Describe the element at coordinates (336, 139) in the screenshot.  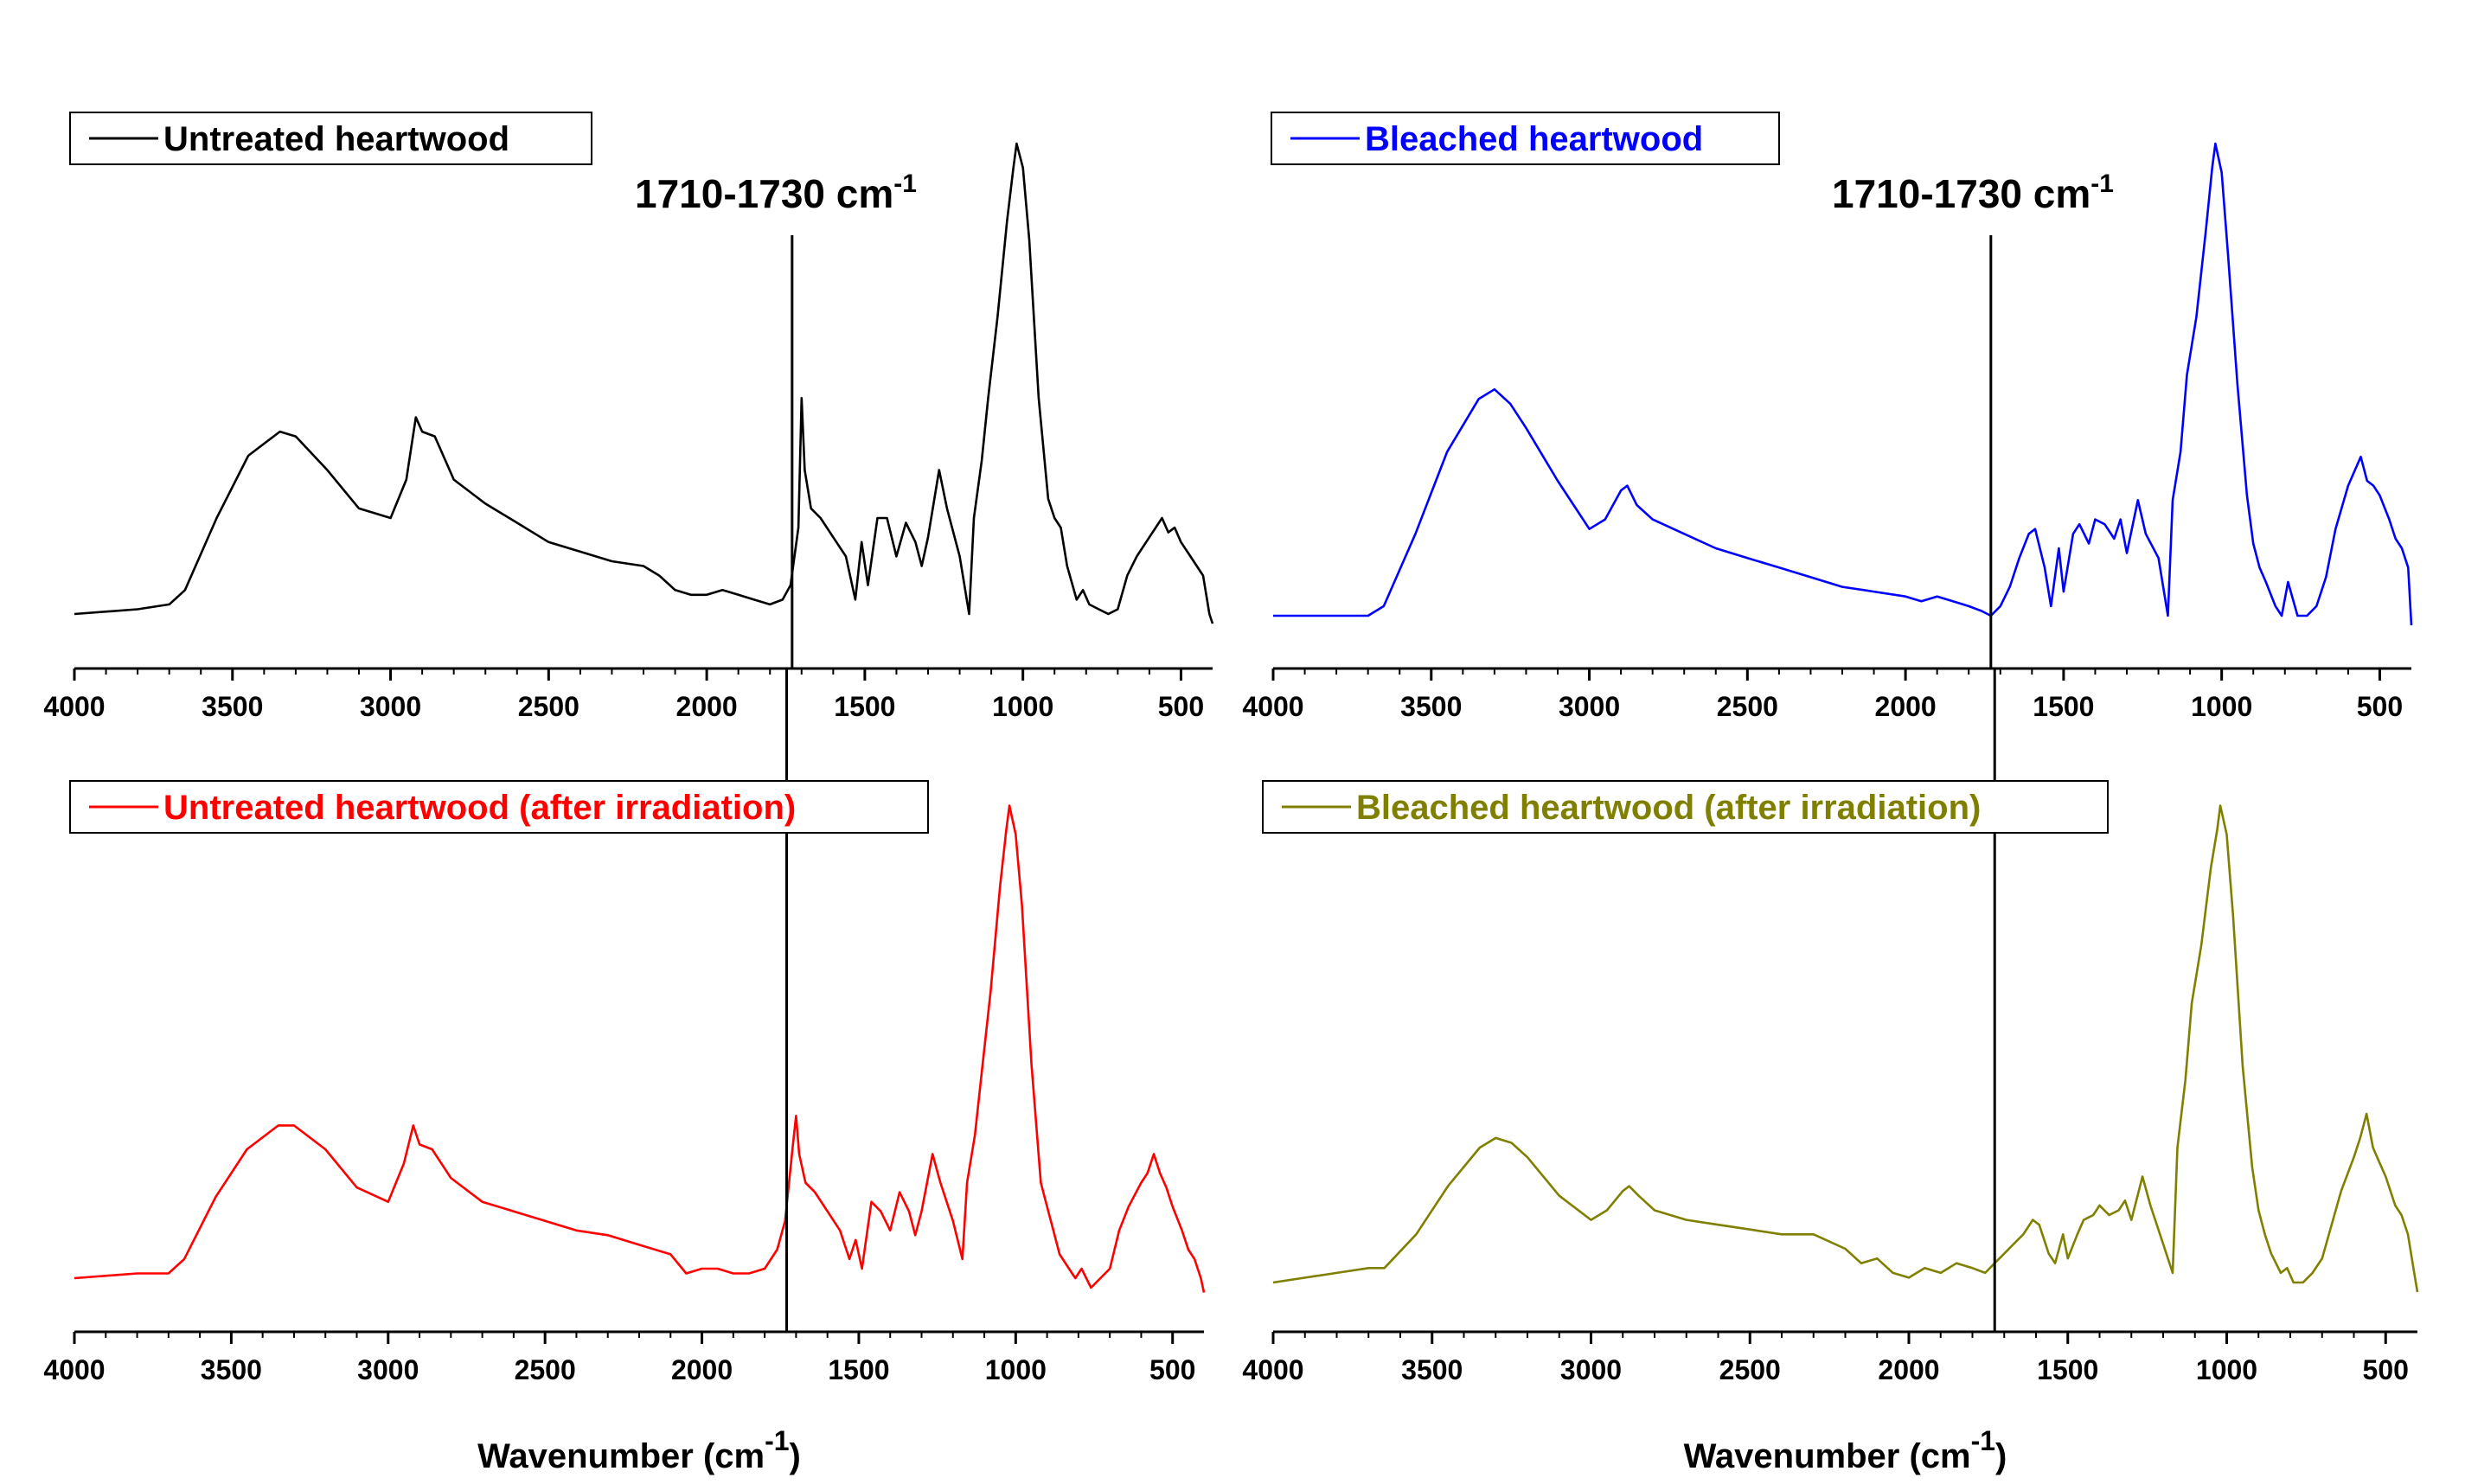
I see `legend-label: Untreated heartwood` at that location.